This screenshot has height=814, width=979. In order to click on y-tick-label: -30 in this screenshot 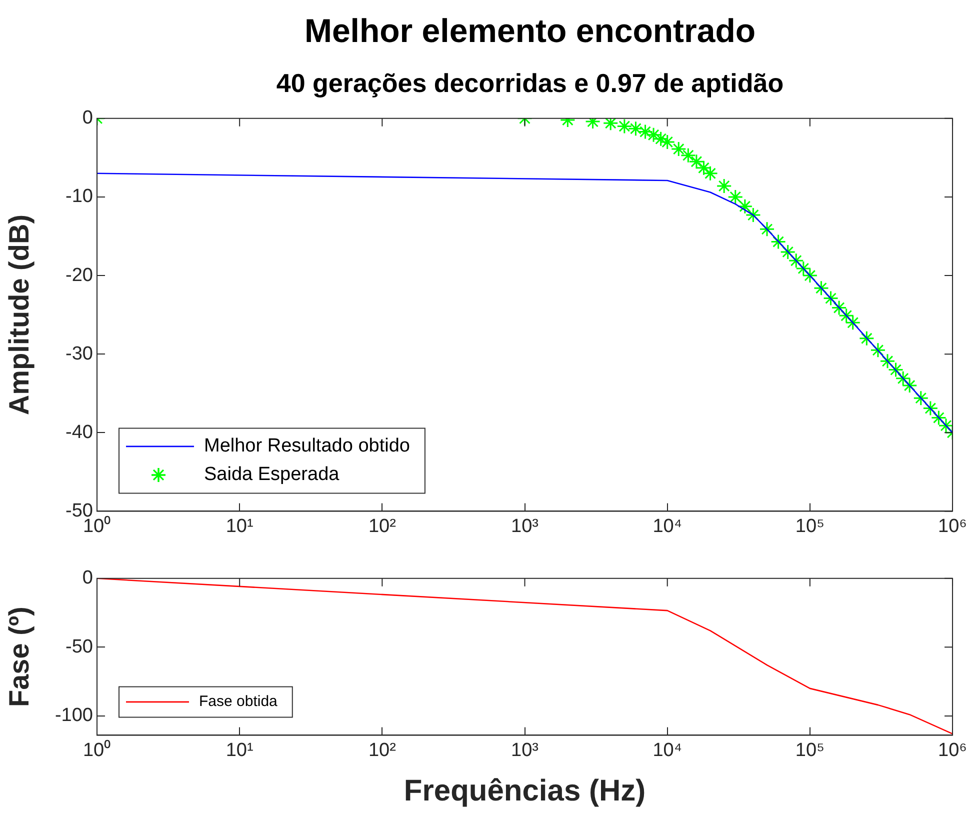, I will do `click(79, 353)`.